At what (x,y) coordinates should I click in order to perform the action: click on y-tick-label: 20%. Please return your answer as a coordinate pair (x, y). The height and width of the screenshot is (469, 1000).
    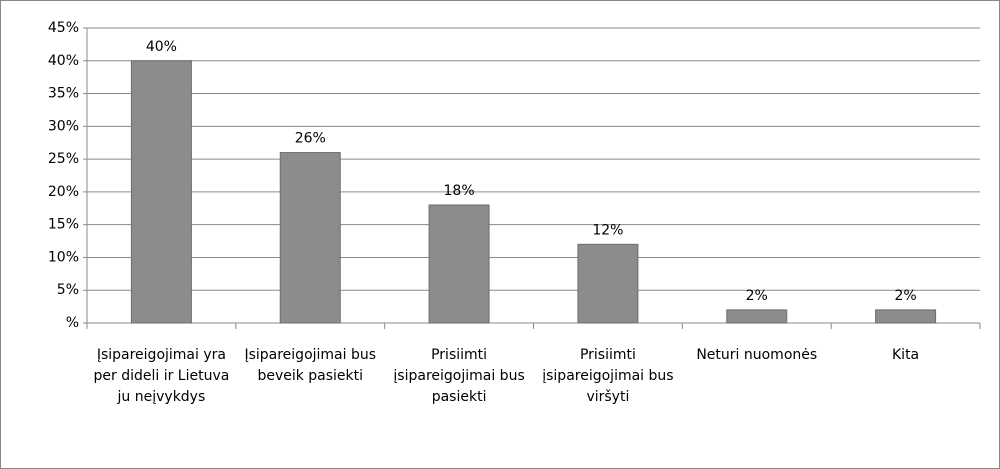
    Looking at the image, I should click on (63, 192).